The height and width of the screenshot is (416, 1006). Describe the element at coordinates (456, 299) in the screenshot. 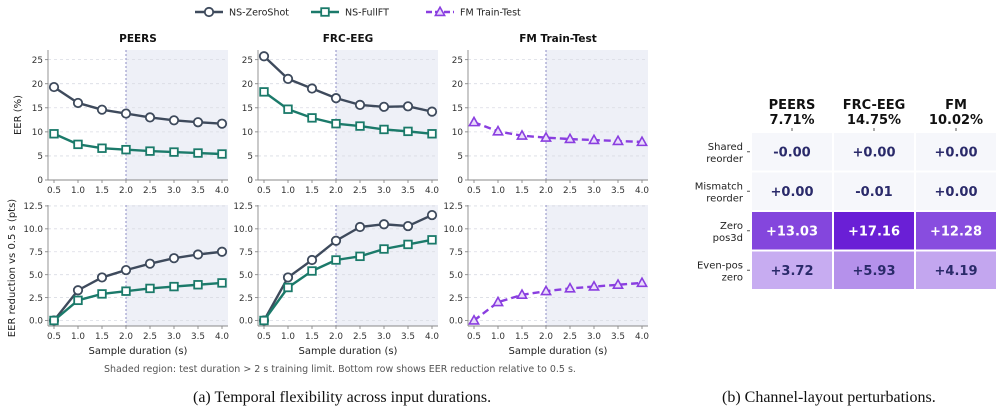

I see `y-tick-label: 2.5` at that location.